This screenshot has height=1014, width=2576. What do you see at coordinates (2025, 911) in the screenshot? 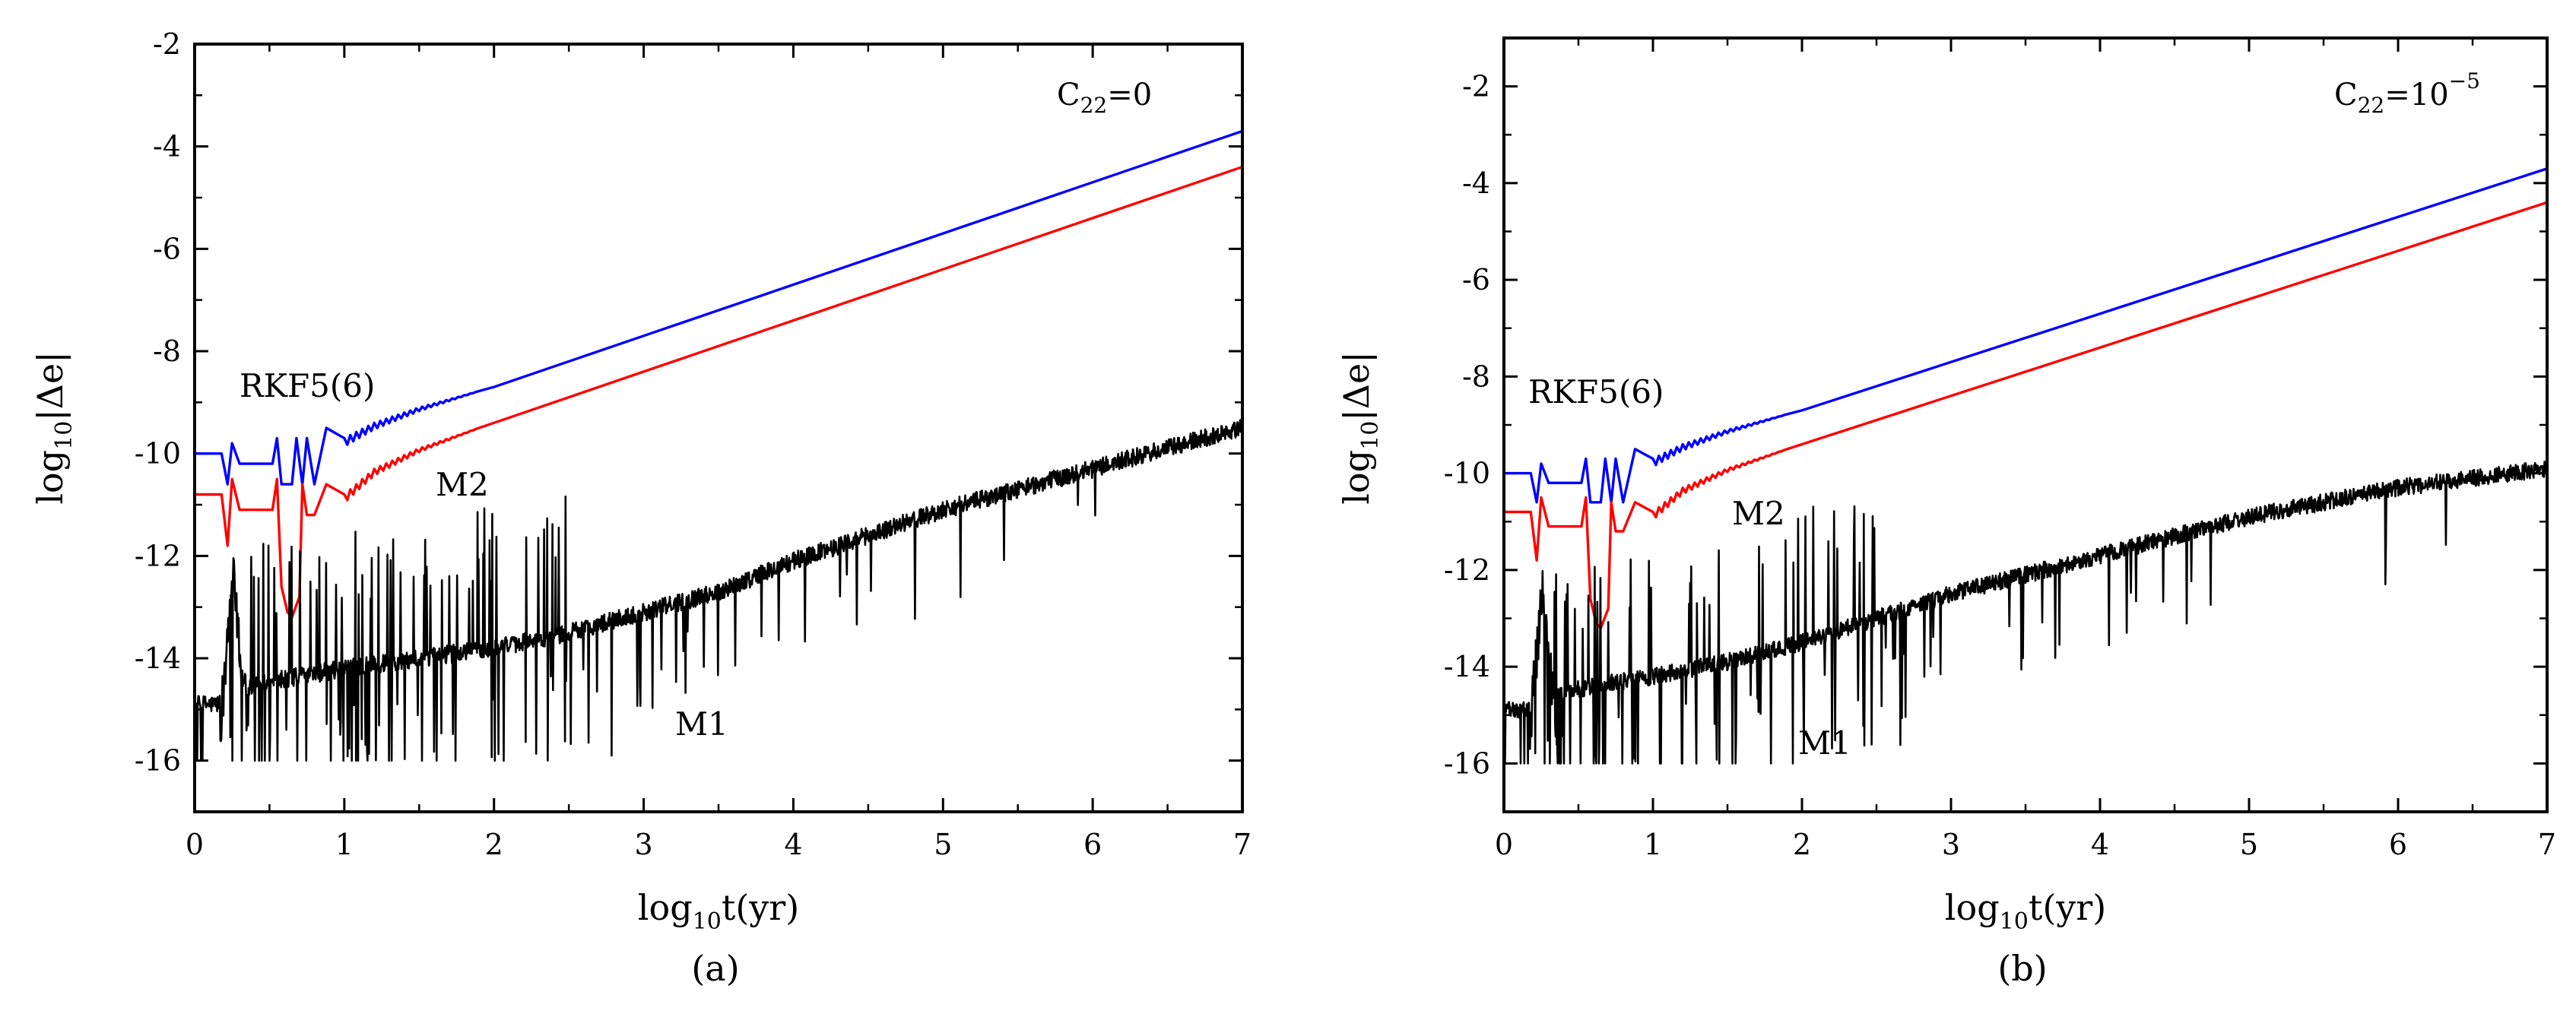
I see `panel-b-x-axis-title: log10t(yr)` at bounding box center [2025, 911].